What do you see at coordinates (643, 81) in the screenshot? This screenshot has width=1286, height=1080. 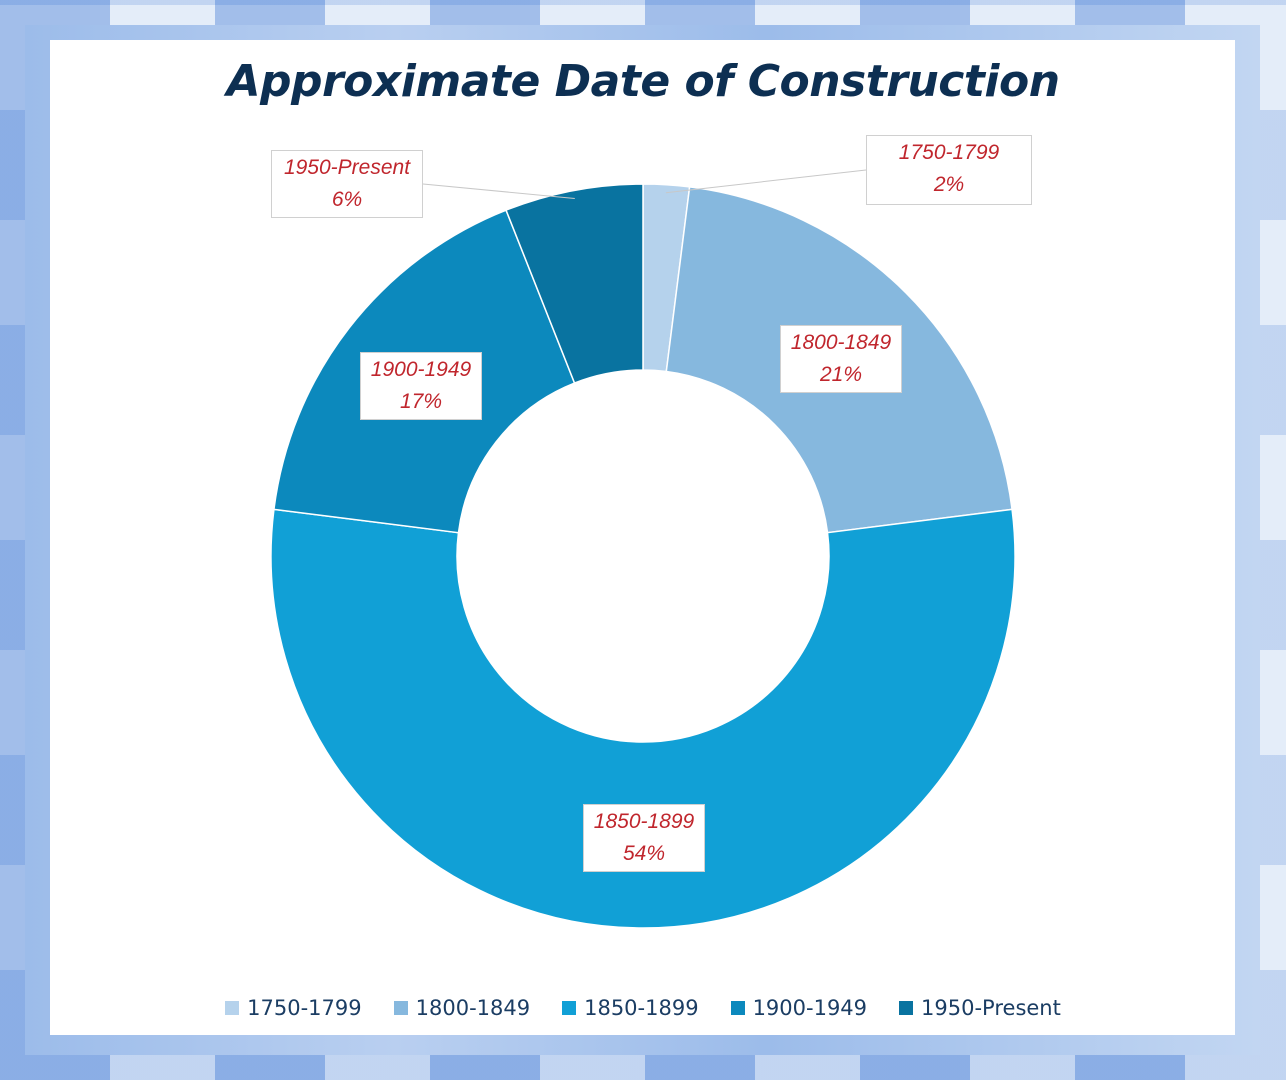 I see `chart-title: Approximate Date of Construction` at bounding box center [643, 81].